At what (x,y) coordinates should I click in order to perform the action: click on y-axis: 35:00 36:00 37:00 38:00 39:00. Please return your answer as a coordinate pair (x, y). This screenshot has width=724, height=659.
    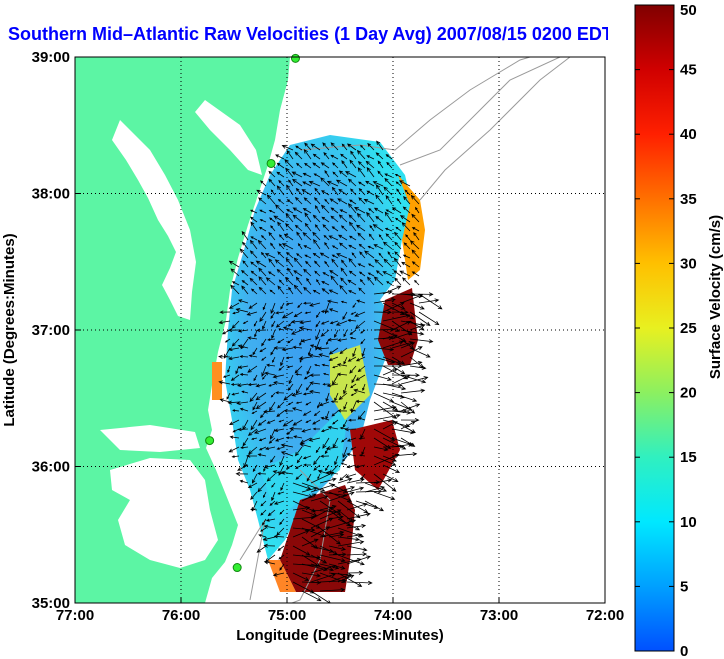
    Looking at the image, I should click on (56, 330).